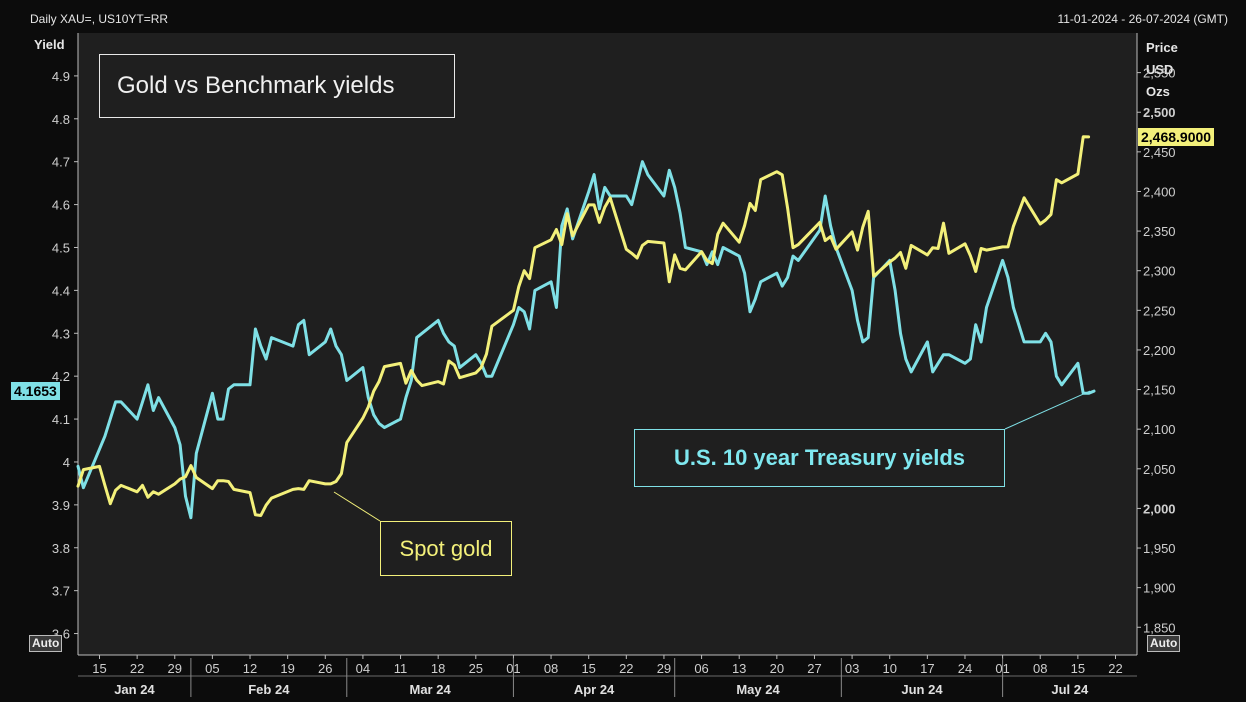 This screenshot has width=1246, height=702. I want to click on right-tick-label: 2,450, so click(1159, 152).